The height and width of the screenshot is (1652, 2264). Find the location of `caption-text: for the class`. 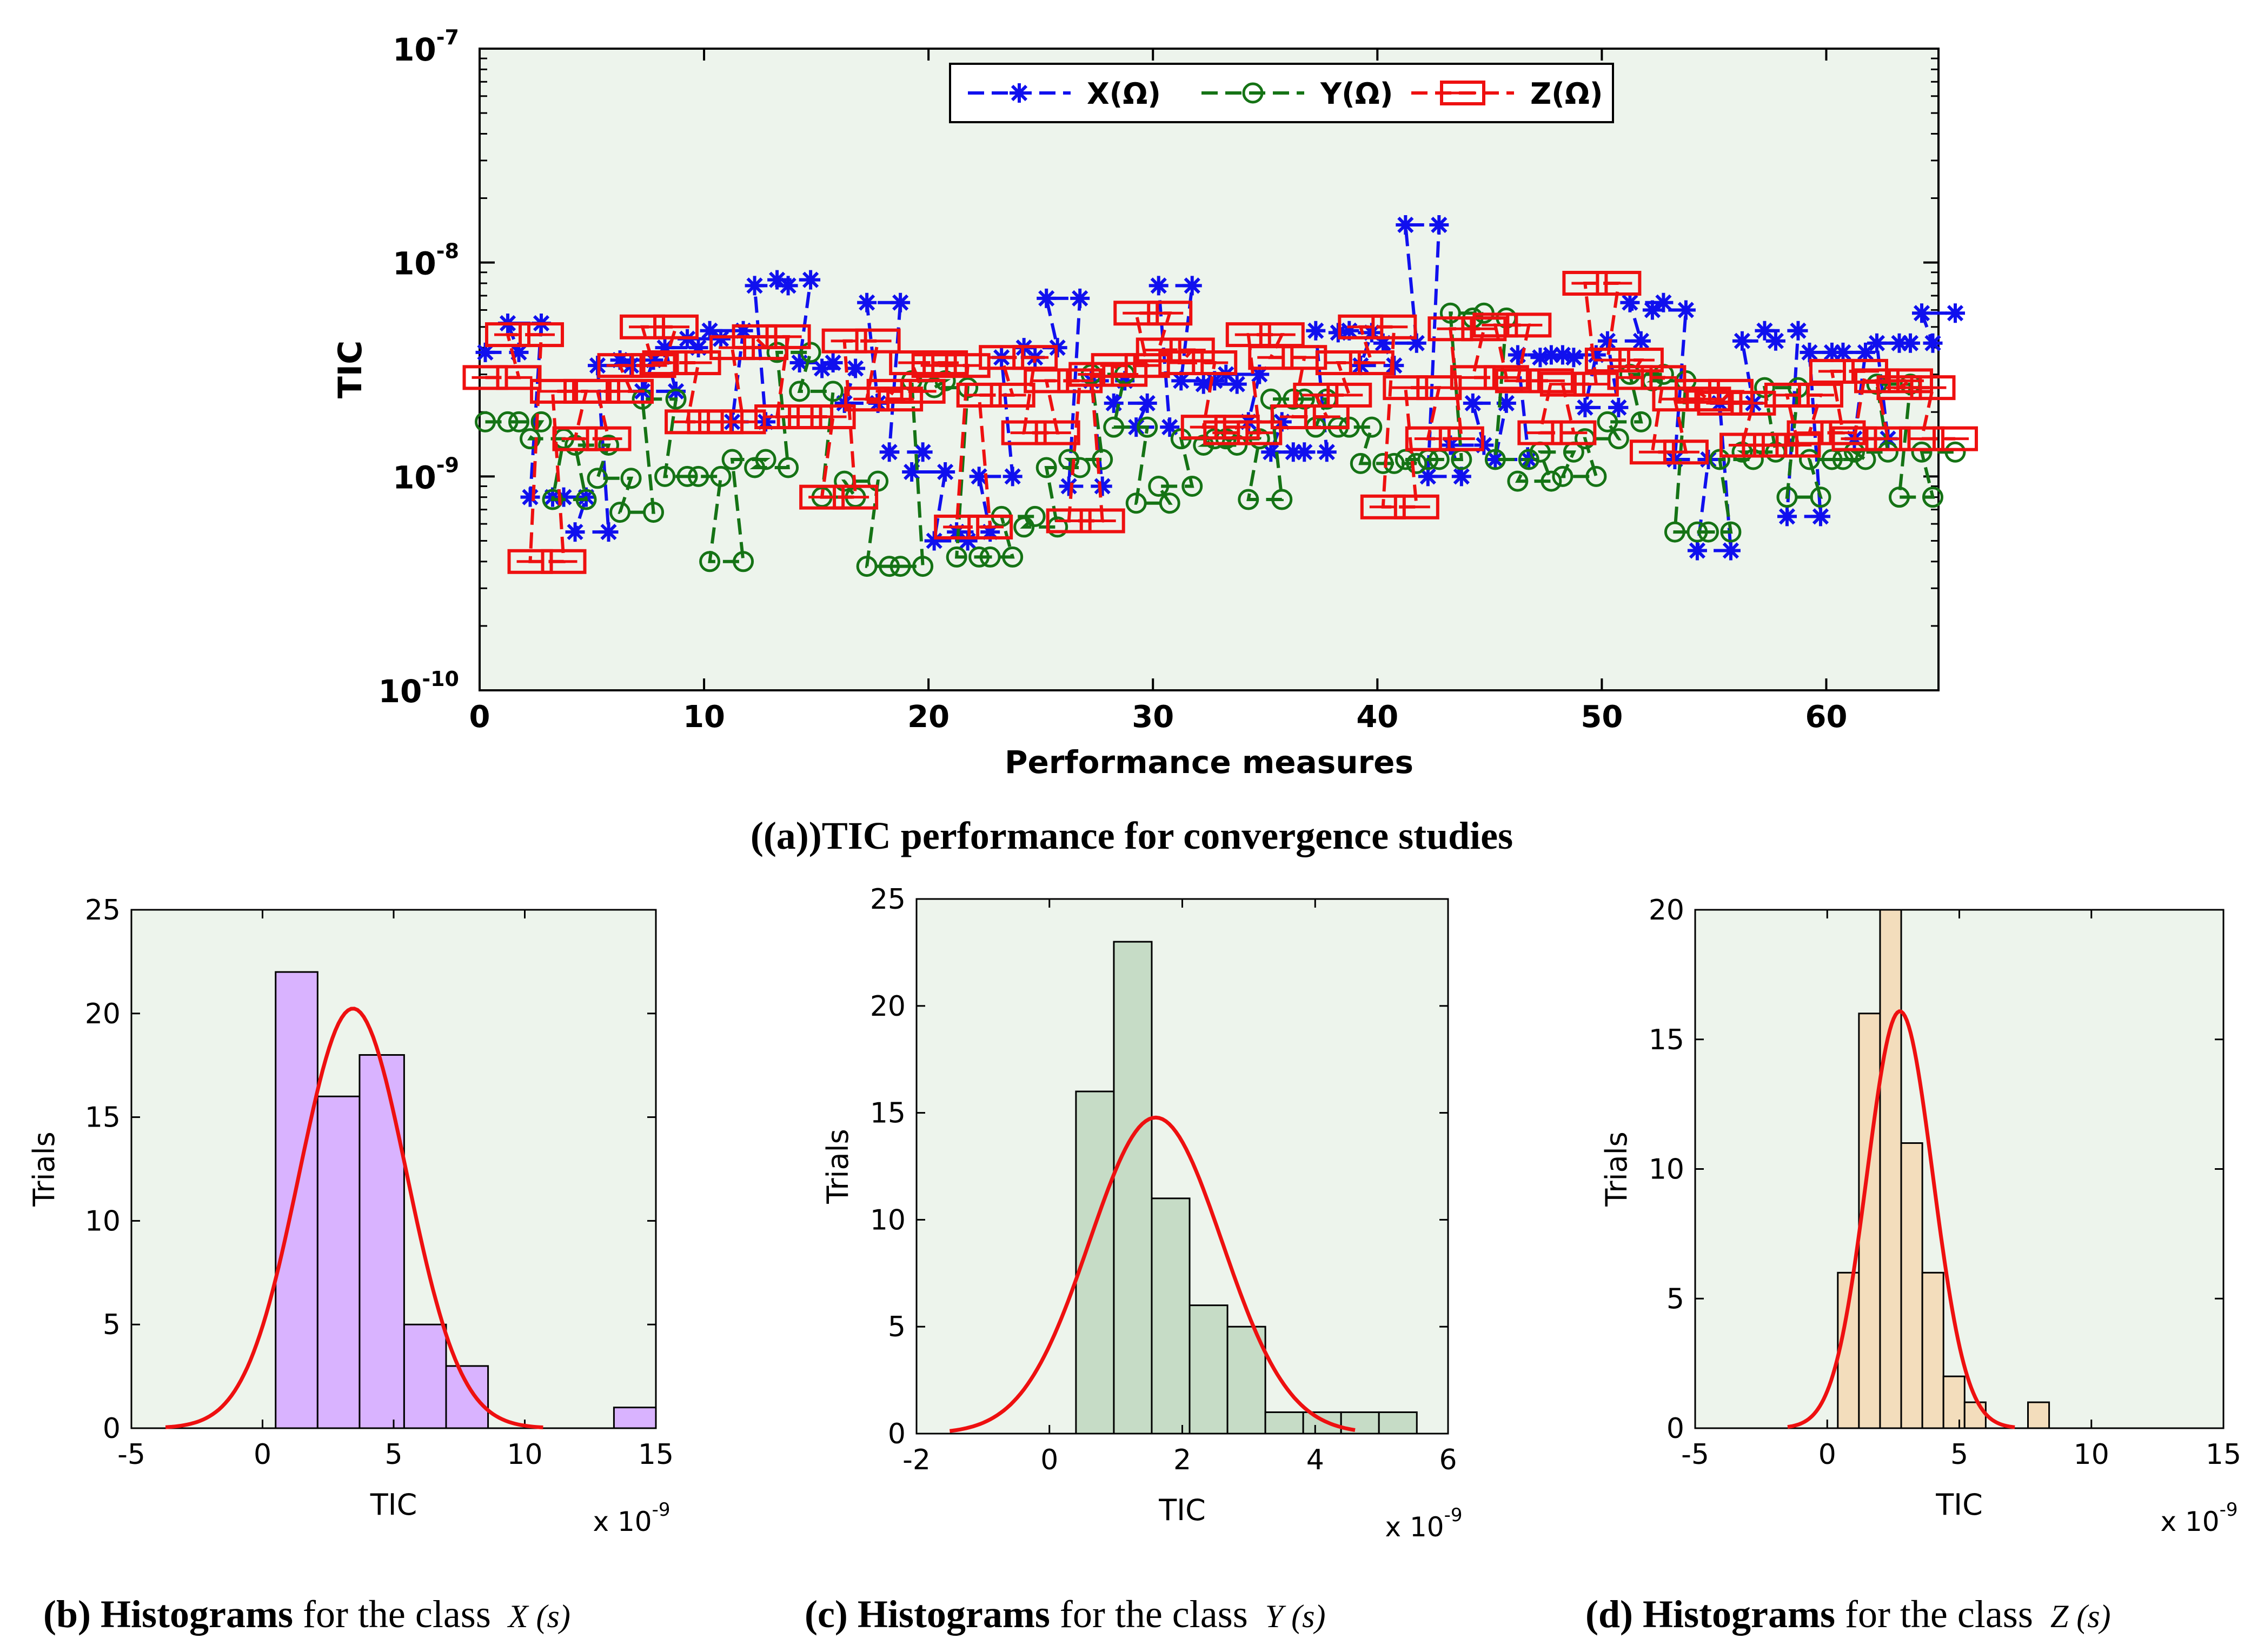

caption-text: for the class is located at coordinates (1154, 1614).